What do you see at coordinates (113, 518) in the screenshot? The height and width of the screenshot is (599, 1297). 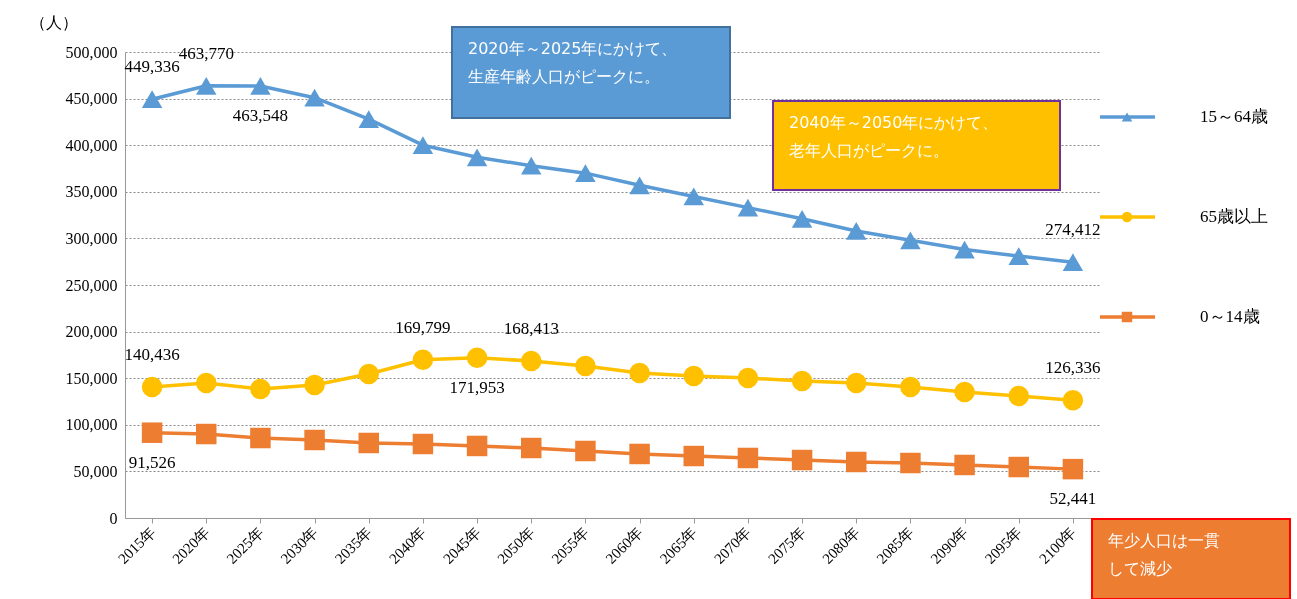 I see `y-tick-label: 0` at bounding box center [113, 518].